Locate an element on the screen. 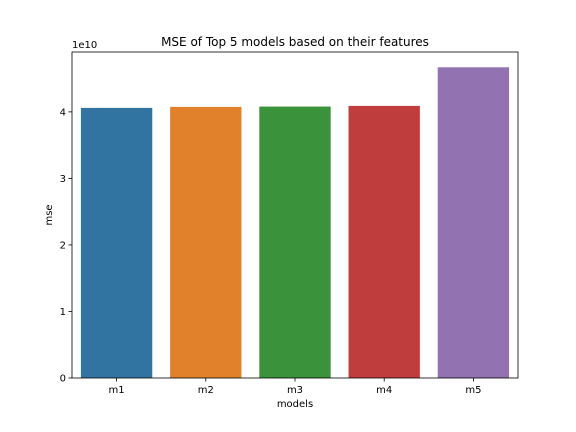 This screenshot has height=432, width=576. x-tick-label-m3: m3 is located at coordinates (295, 390).